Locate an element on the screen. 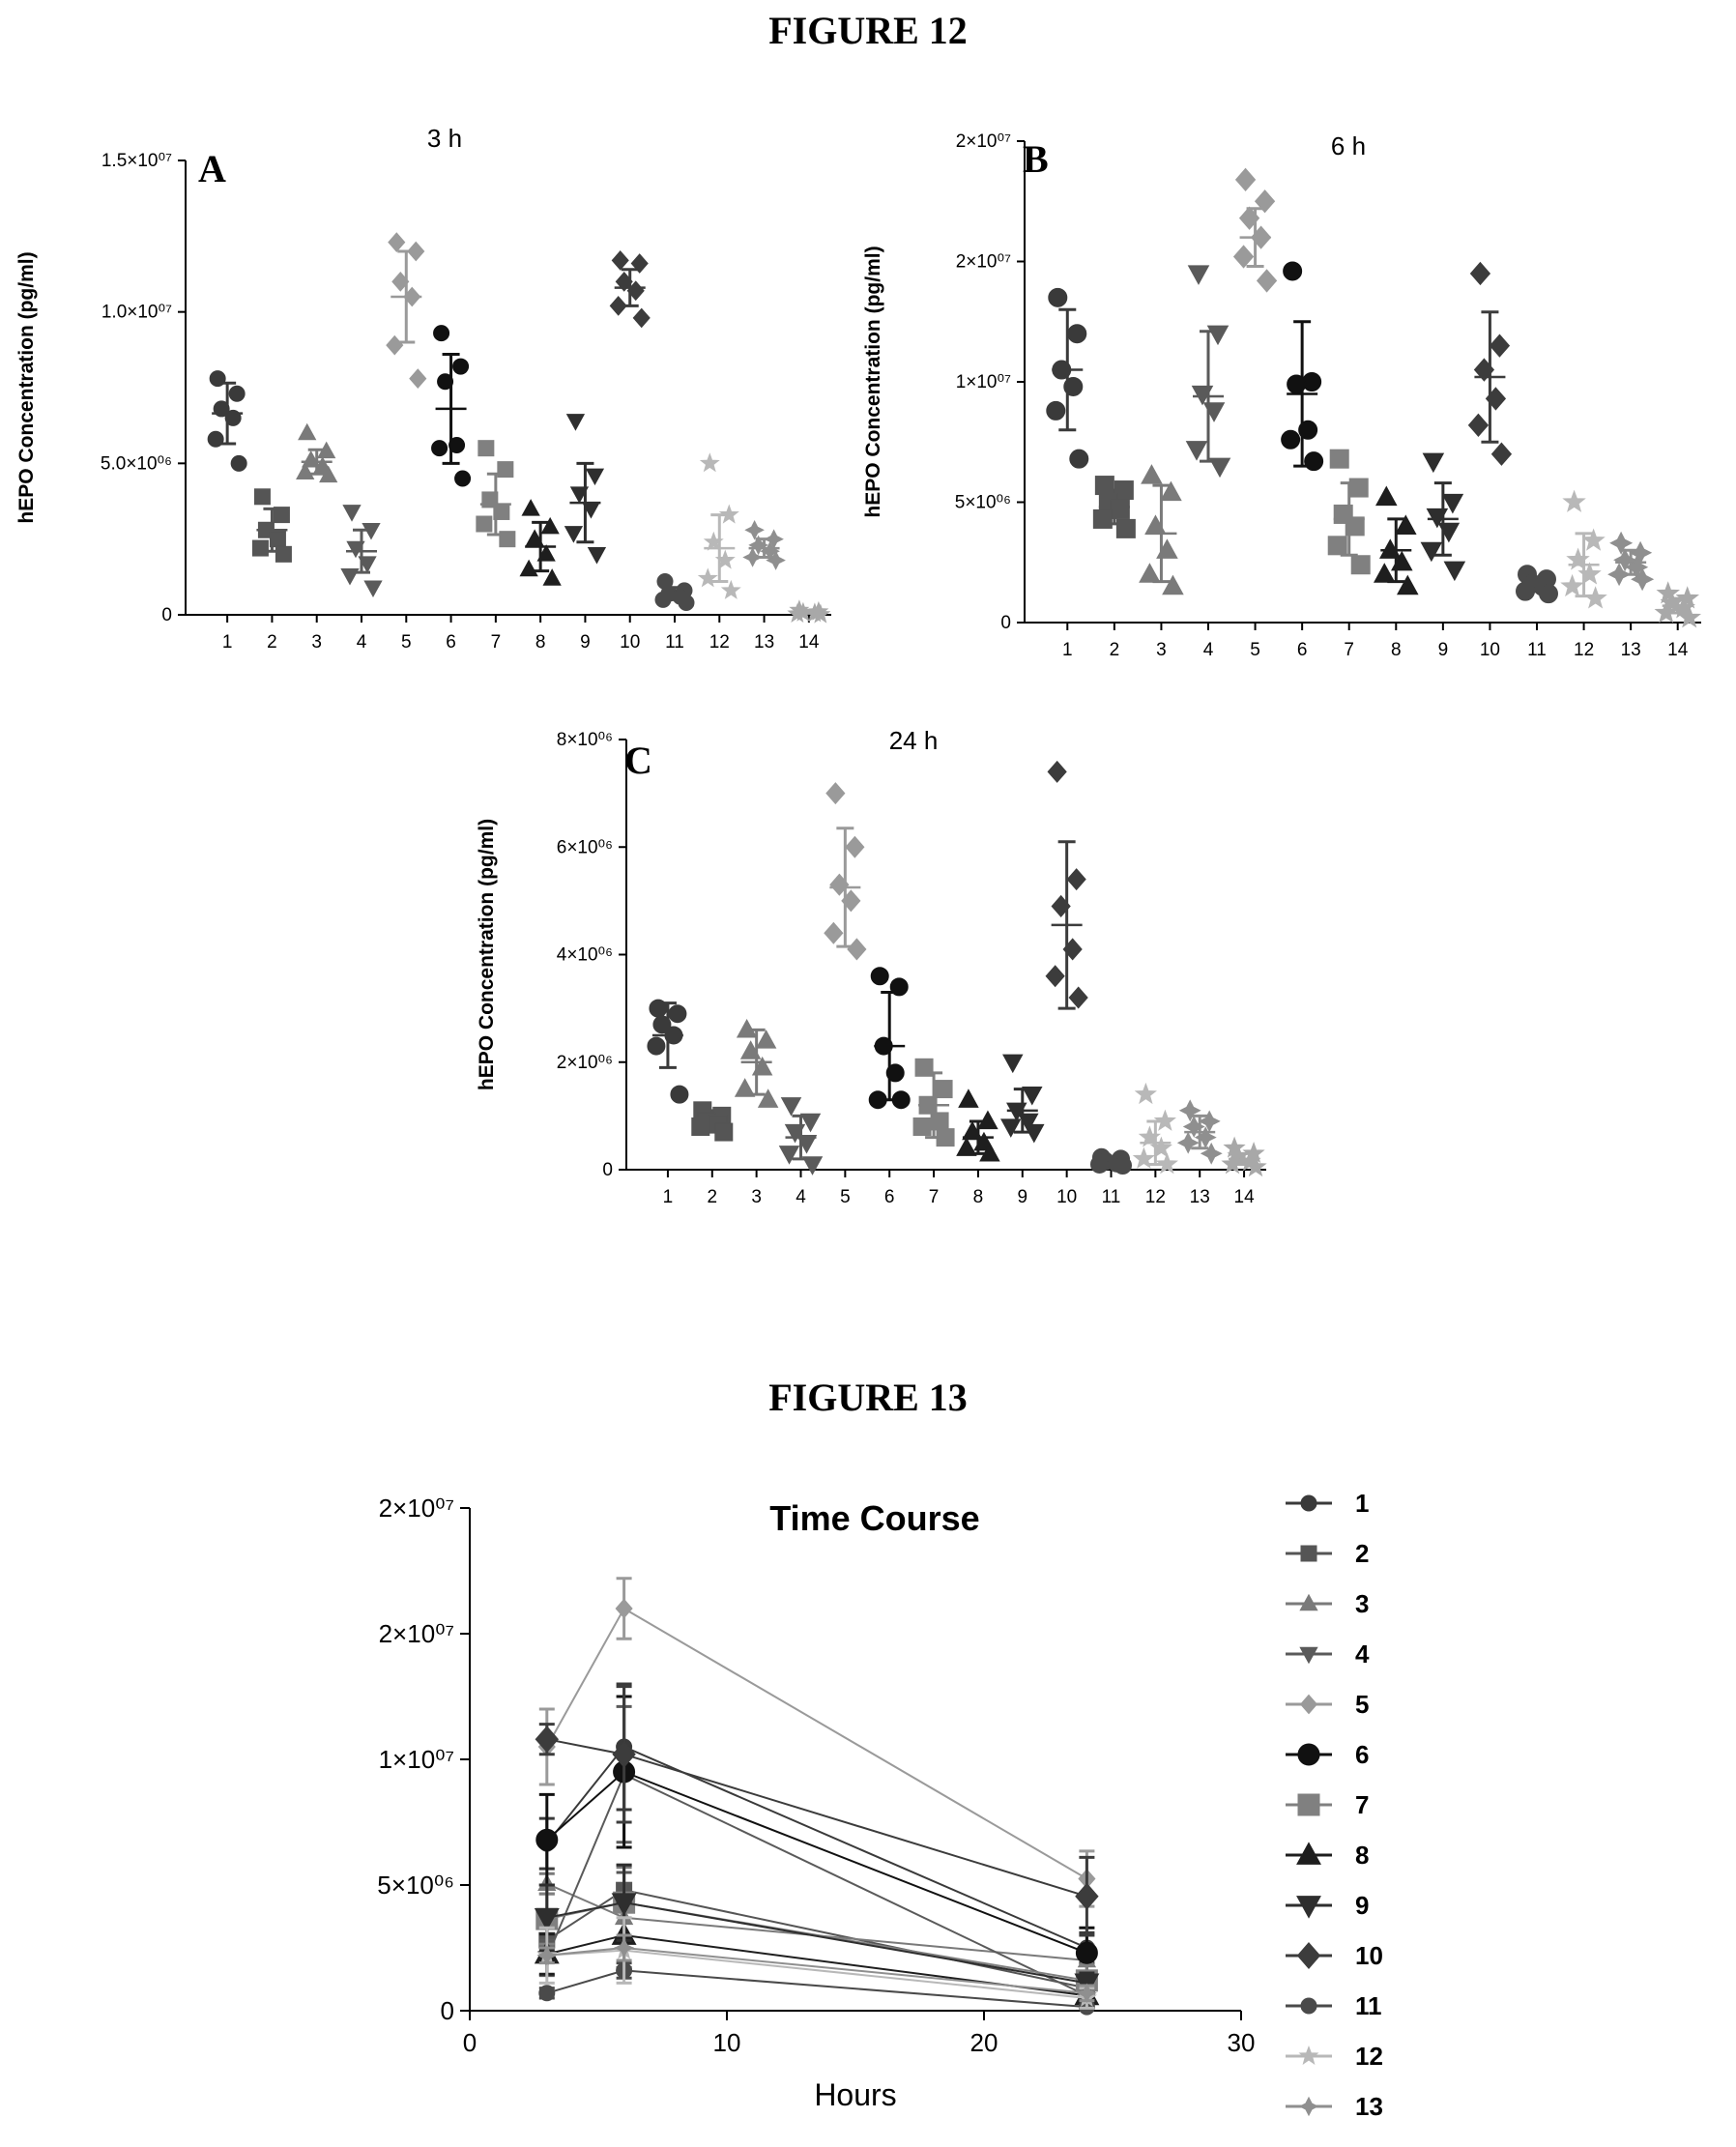 The image size is (1736, 2147). x-tick-label: 3 is located at coordinates (1161, 650).